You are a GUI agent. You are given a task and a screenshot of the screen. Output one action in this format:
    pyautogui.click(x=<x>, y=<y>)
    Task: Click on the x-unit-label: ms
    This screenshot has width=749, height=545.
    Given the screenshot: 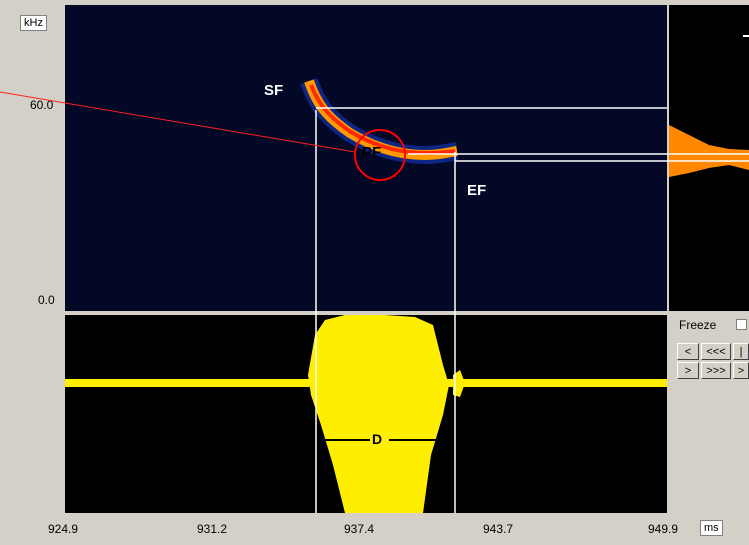 What is the action you would take?
    pyautogui.click(x=711, y=528)
    